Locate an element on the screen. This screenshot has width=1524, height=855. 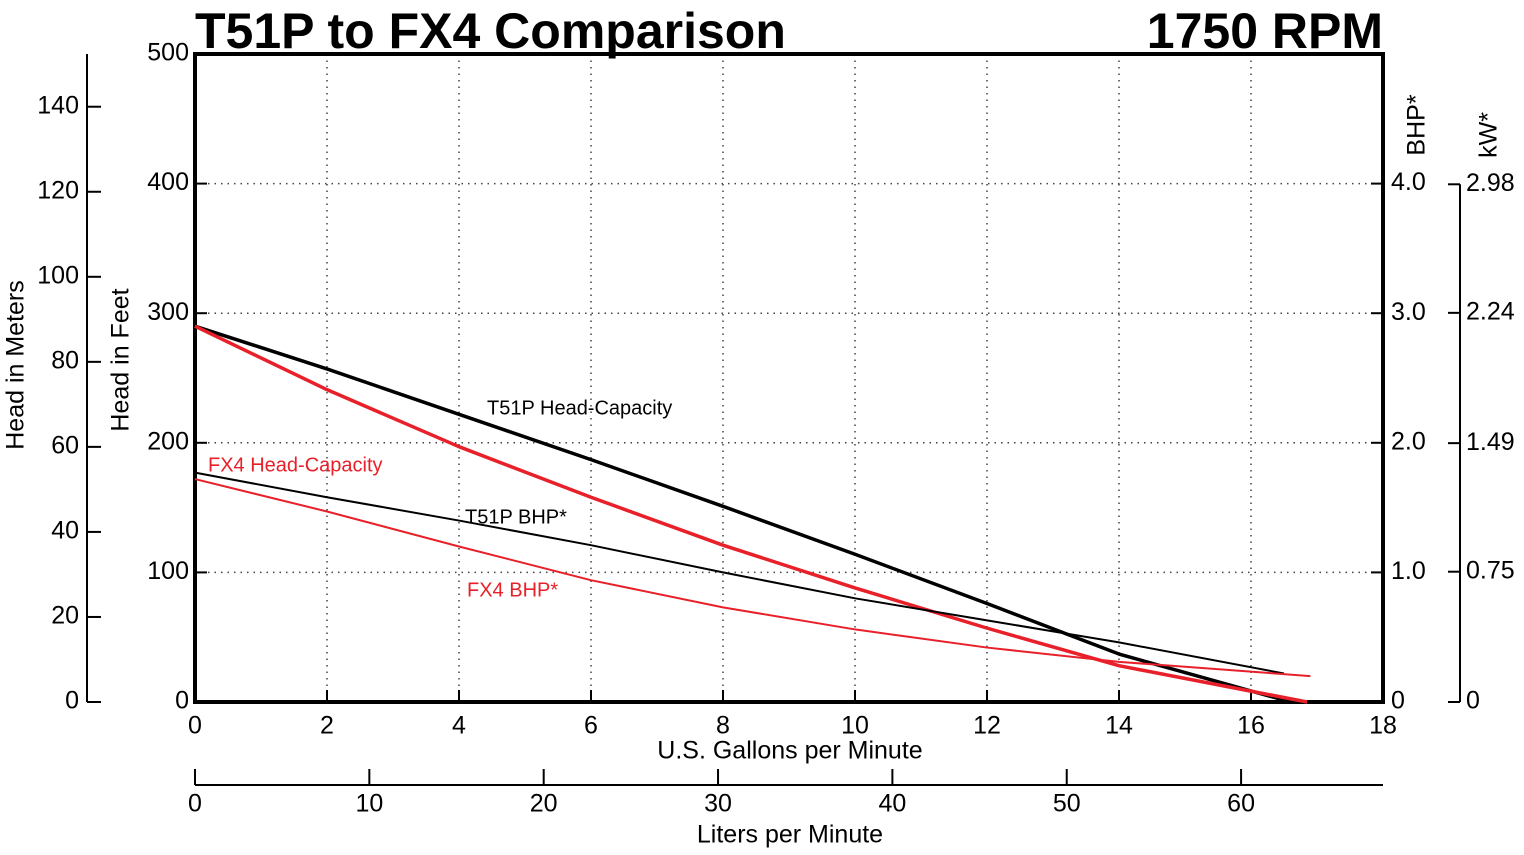
y4-tick-label: 0.75 is located at coordinates (1490, 570).